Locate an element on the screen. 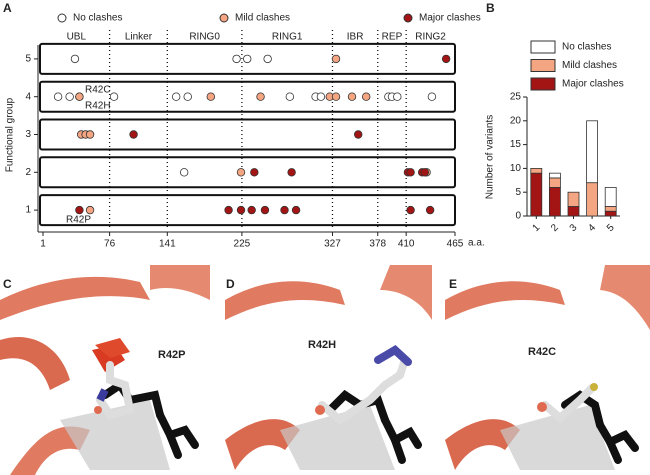 Image resolution: width=650 pixels, height=475 pixels. x-tick-label: 3 is located at coordinates (574, 228).